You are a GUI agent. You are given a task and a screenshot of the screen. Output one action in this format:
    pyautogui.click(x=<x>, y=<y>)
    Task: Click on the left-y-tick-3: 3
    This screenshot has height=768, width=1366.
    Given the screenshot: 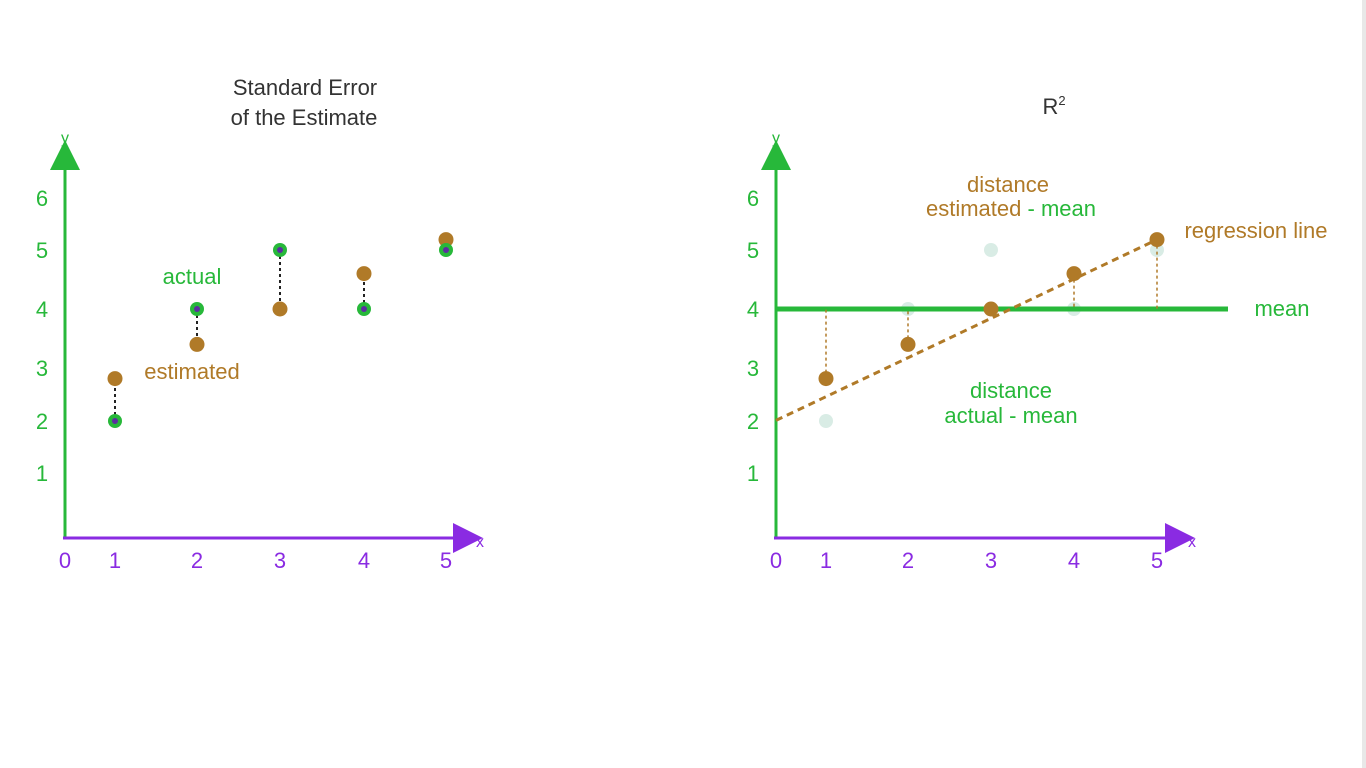 What is the action you would take?
    pyautogui.click(x=42, y=368)
    